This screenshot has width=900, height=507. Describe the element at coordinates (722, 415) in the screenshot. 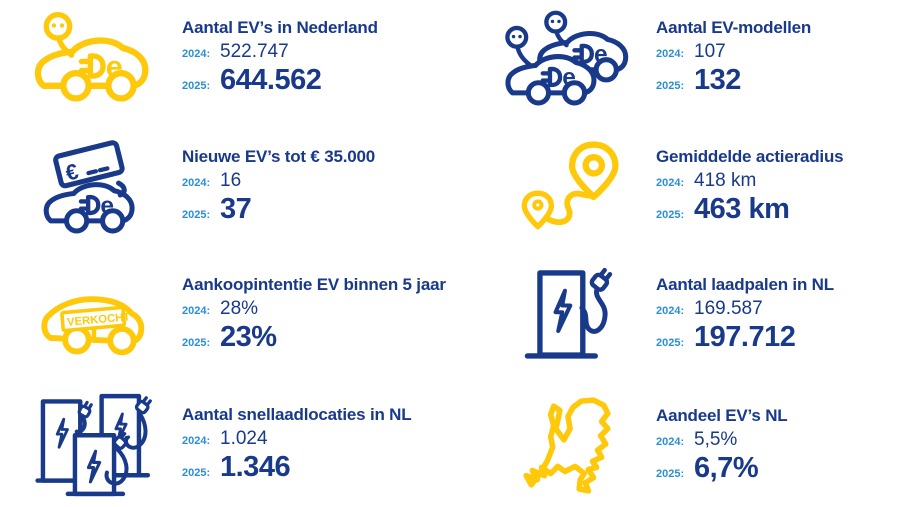

I see `stat-title: Aandeel EV’s NL` at that location.